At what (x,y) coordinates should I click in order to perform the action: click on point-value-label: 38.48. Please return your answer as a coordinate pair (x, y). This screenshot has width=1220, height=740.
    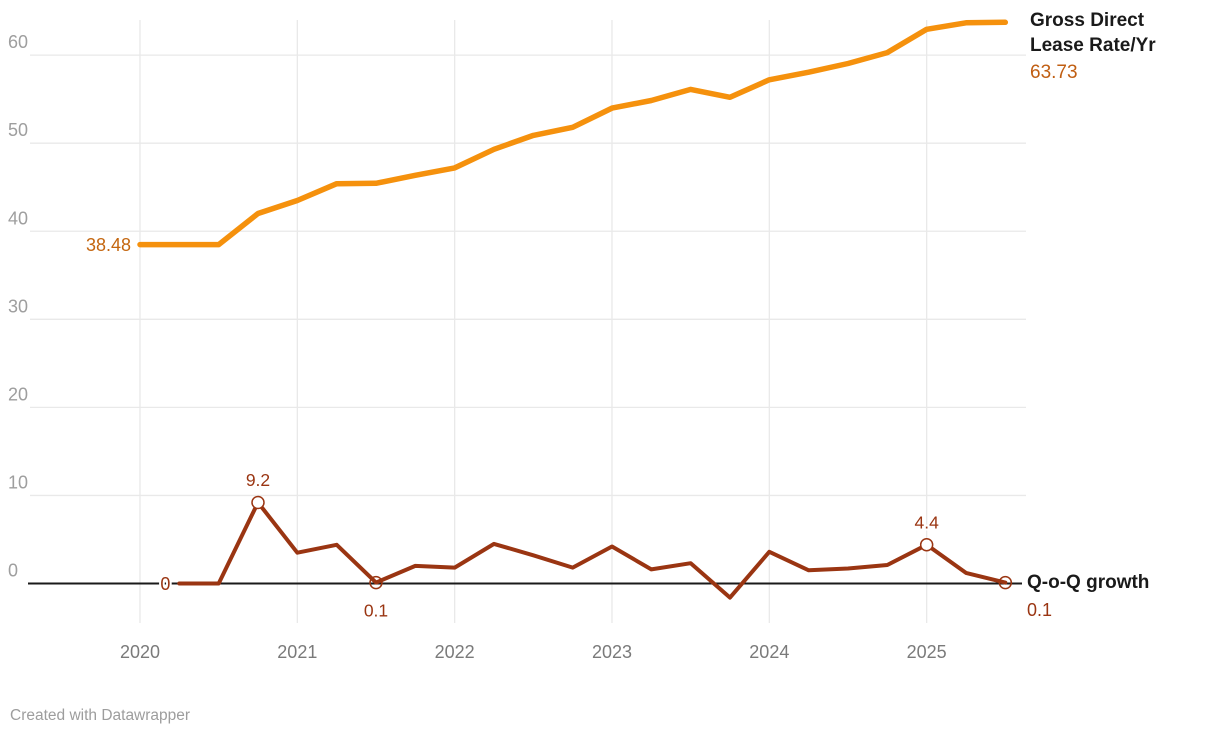
    Looking at the image, I should click on (108, 245).